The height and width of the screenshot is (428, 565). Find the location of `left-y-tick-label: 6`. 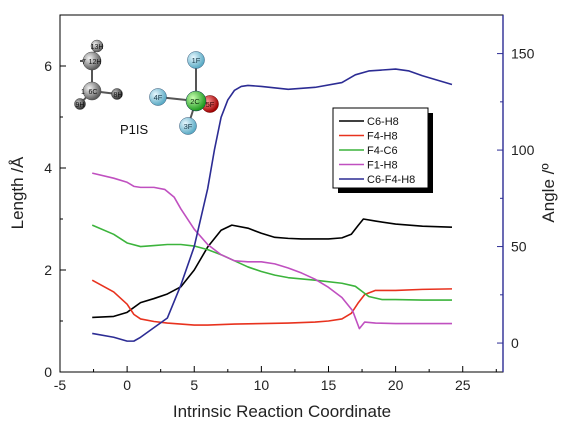

left-y-tick-label: 6 is located at coordinates (48, 66).